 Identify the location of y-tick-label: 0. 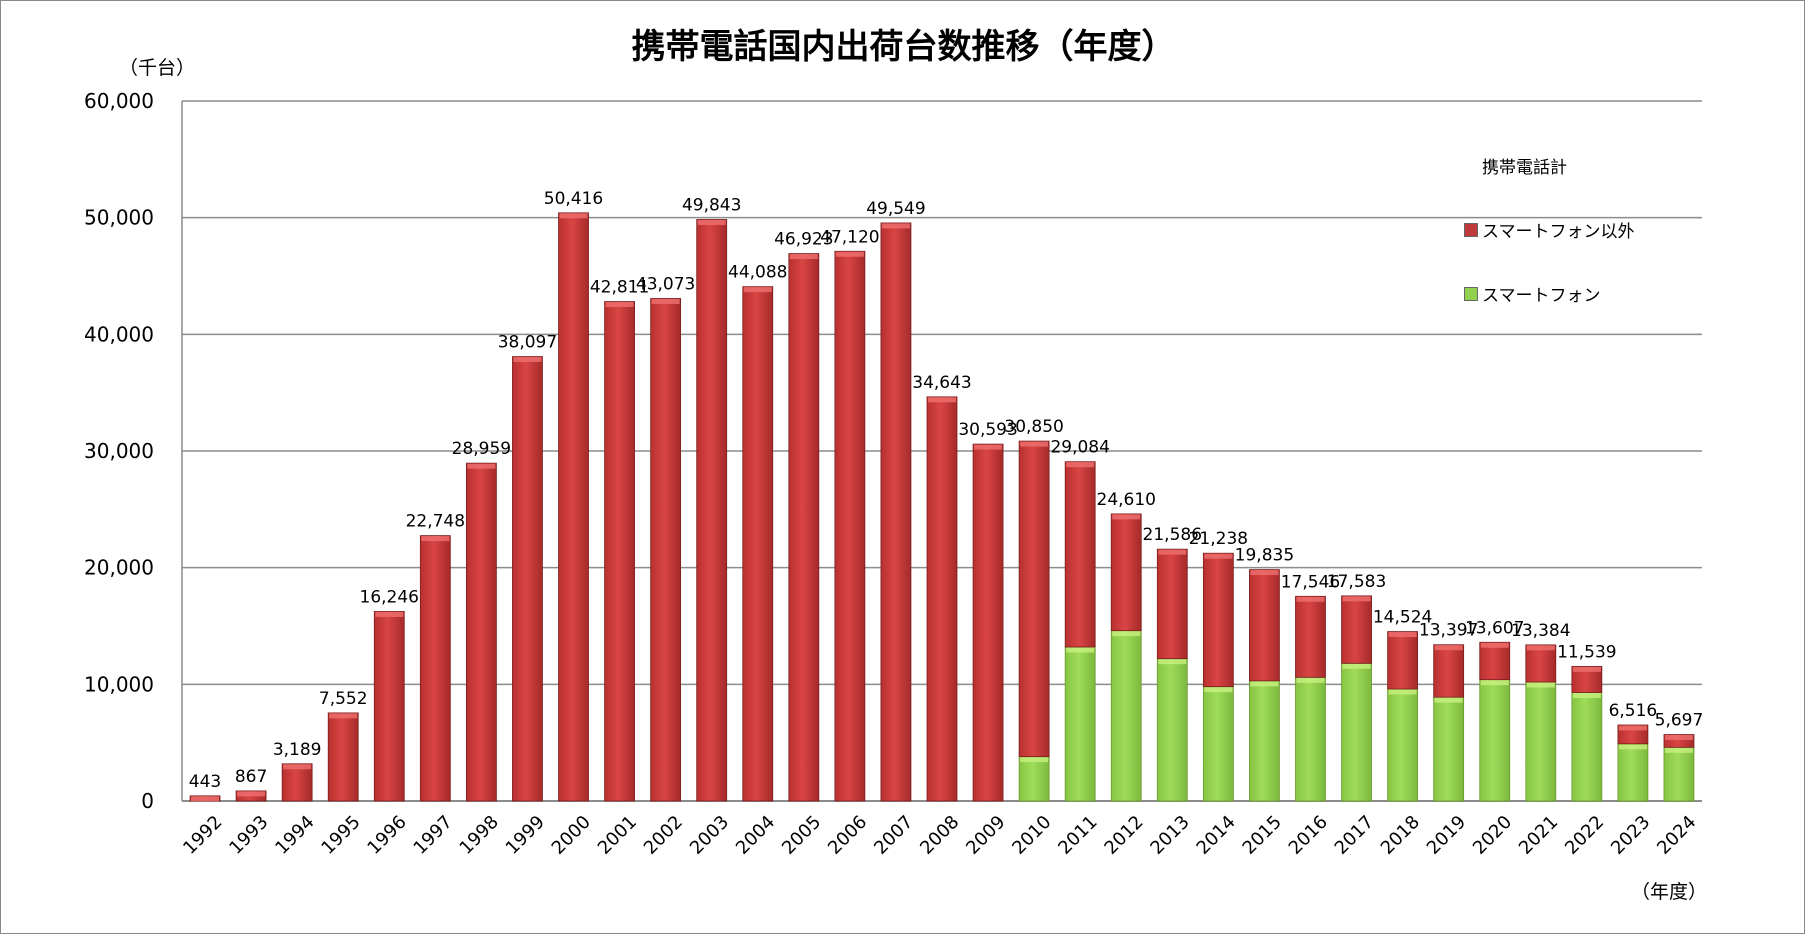
(147, 801).